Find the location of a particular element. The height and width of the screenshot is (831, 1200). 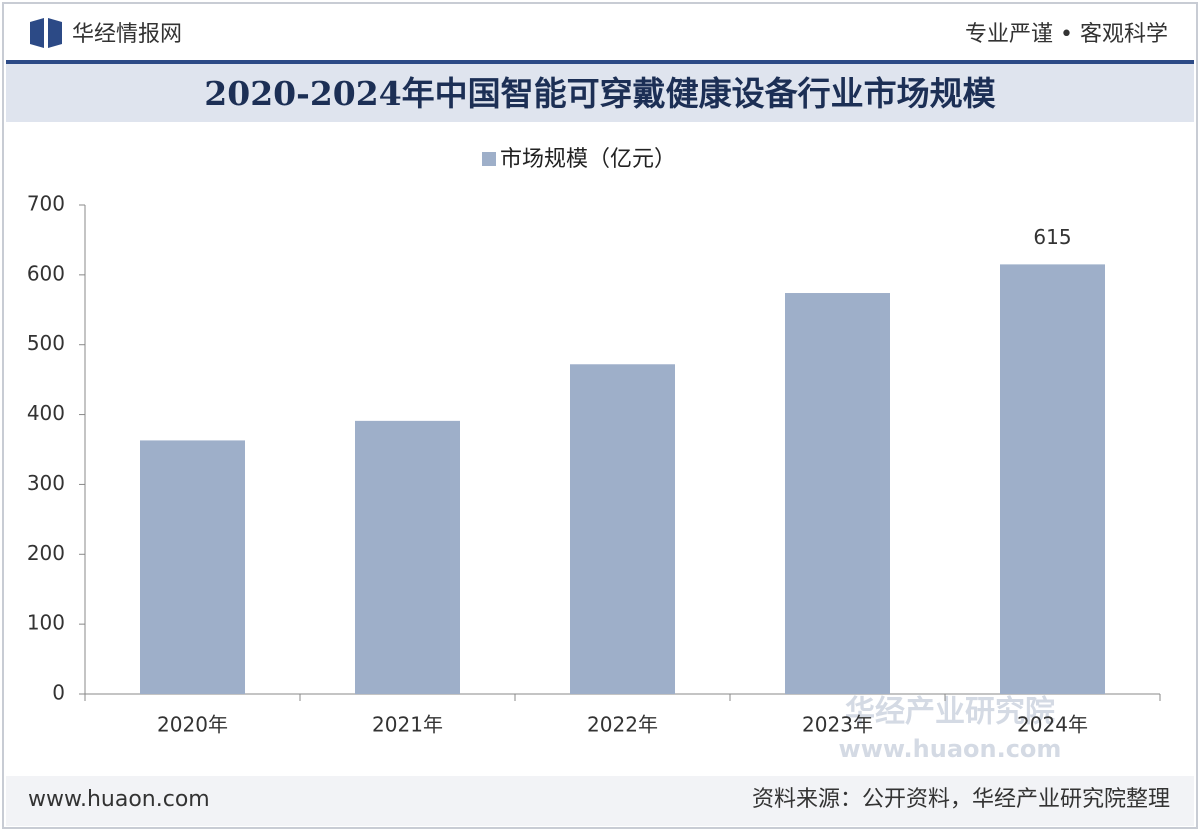

footer-url: www.huaon.com is located at coordinates (119, 799).